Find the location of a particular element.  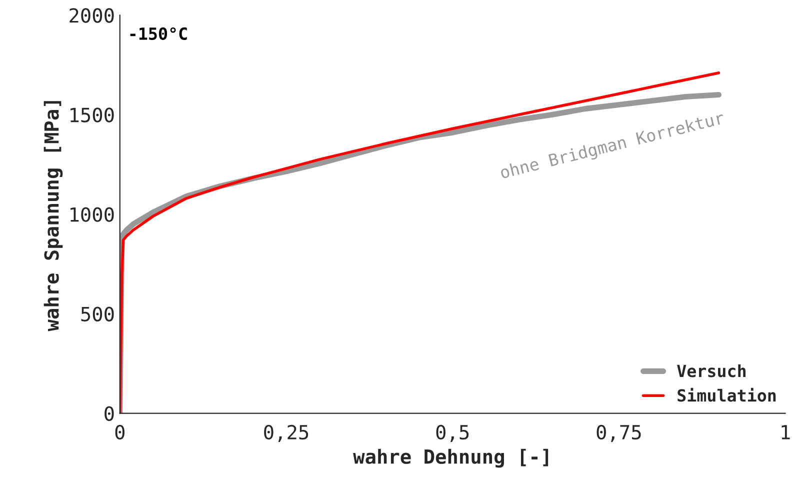

x-tick-label: 0,75 is located at coordinates (618, 433).